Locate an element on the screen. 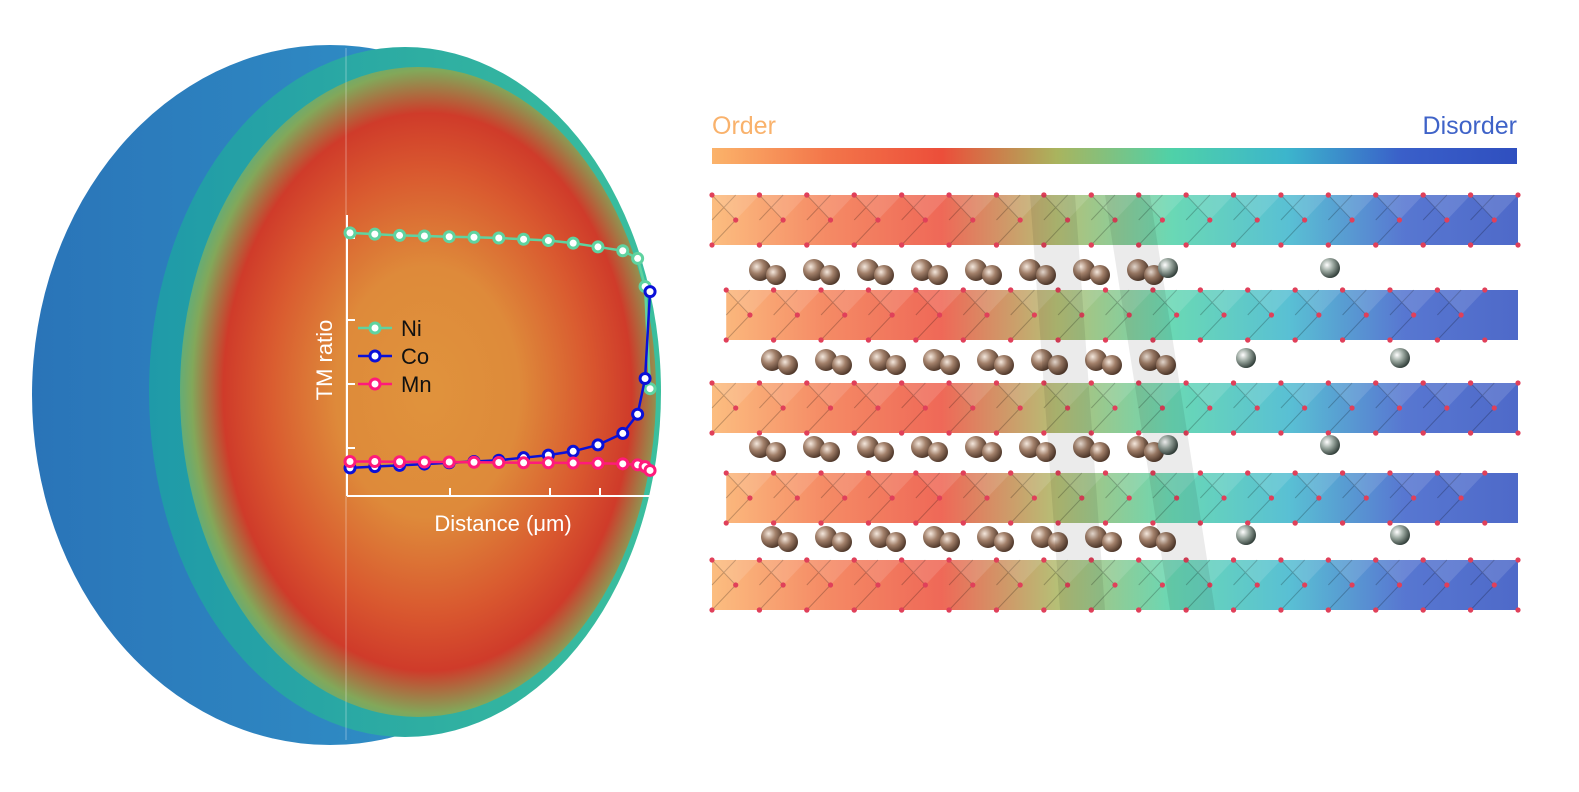 Image resolution: width=1579 pixels, height=792 pixels. legend-label: Ni is located at coordinates (411, 328).